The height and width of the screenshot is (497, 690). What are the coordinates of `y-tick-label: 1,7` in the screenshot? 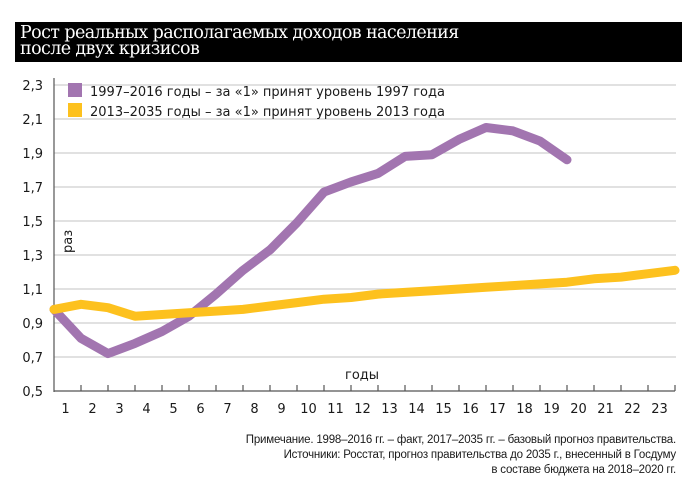 It's located at (32, 188).